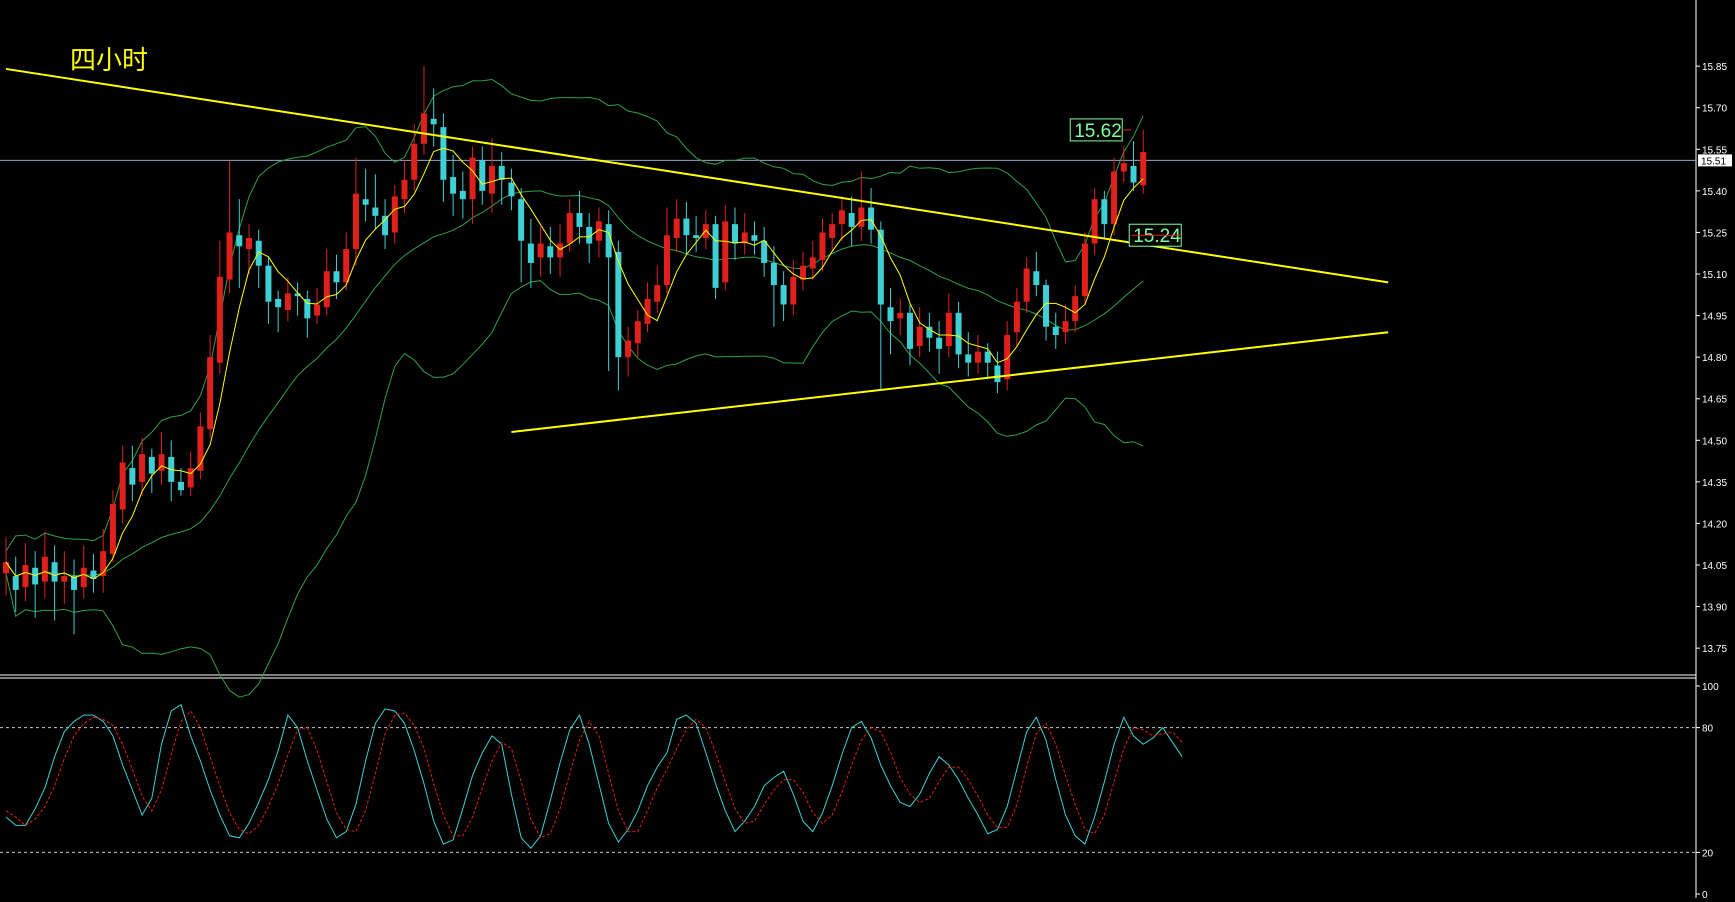 The height and width of the screenshot is (902, 1735). What do you see at coordinates (1157, 236) in the screenshot?
I see `annotation-label: 15.24` at bounding box center [1157, 236].